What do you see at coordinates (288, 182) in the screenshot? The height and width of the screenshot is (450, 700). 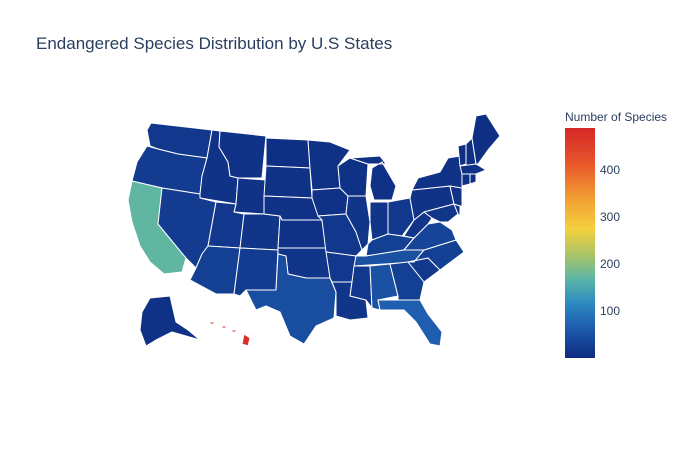 I see `state-SD` at bounding box center [288, 182].